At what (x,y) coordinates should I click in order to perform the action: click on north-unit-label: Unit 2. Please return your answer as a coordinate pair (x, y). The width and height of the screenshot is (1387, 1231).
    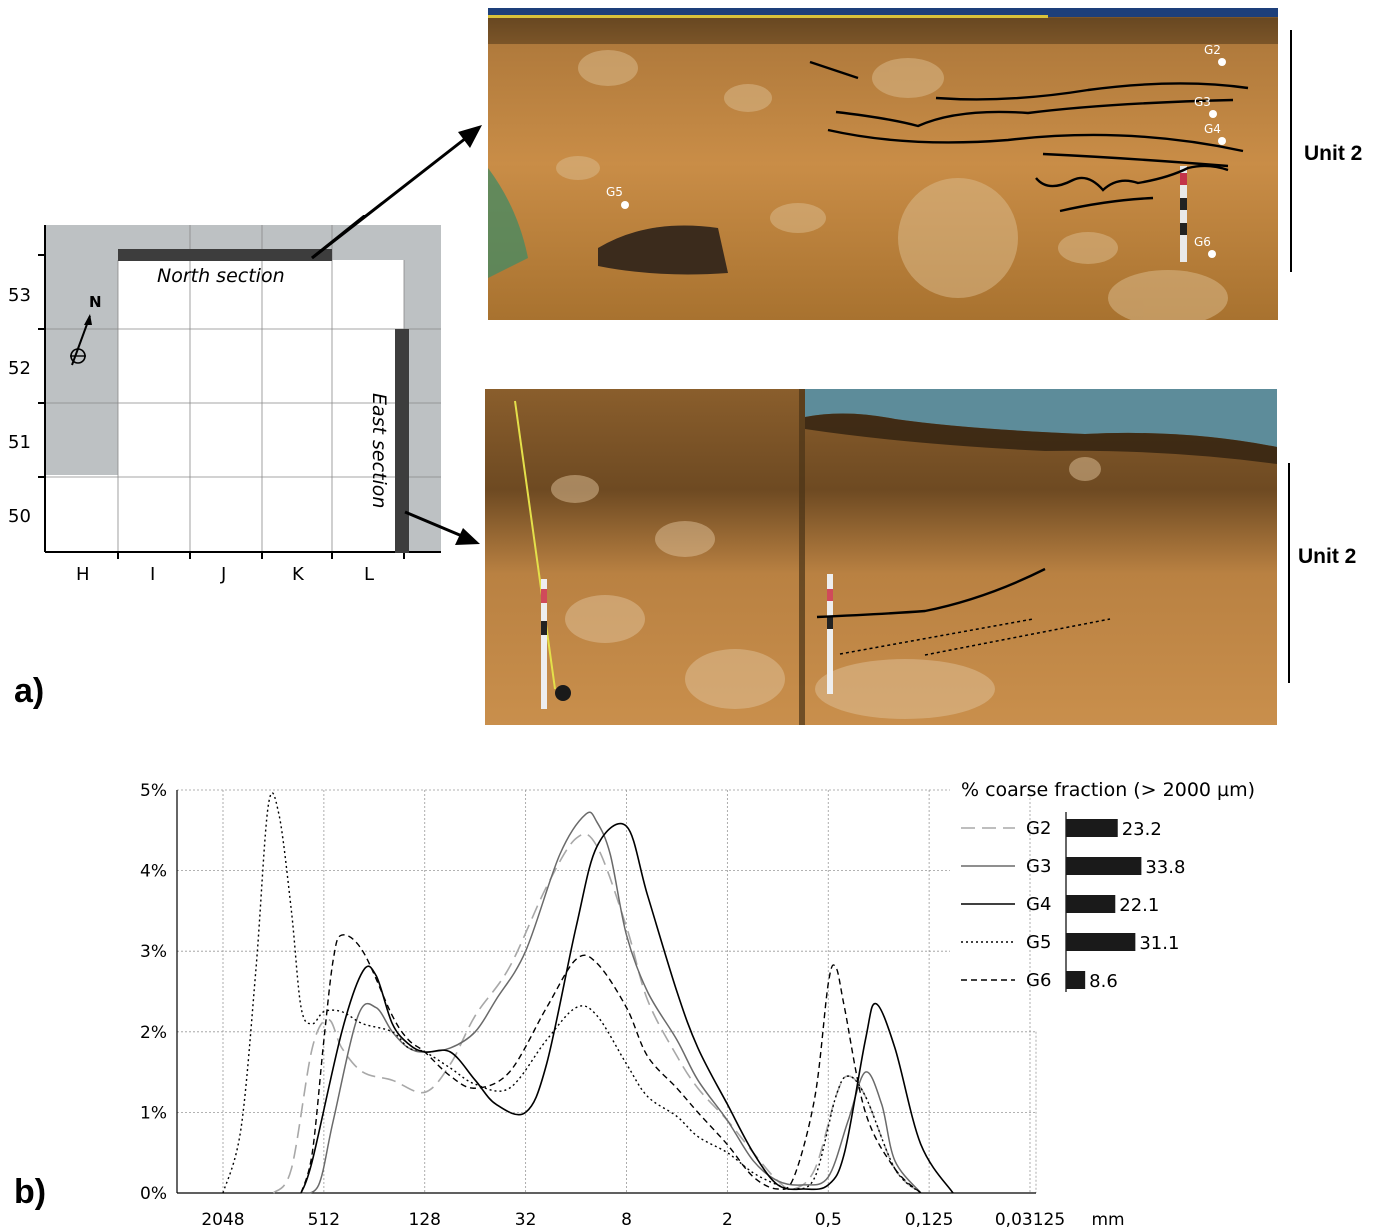
    Looking at the image, I should click on (1333, 153).